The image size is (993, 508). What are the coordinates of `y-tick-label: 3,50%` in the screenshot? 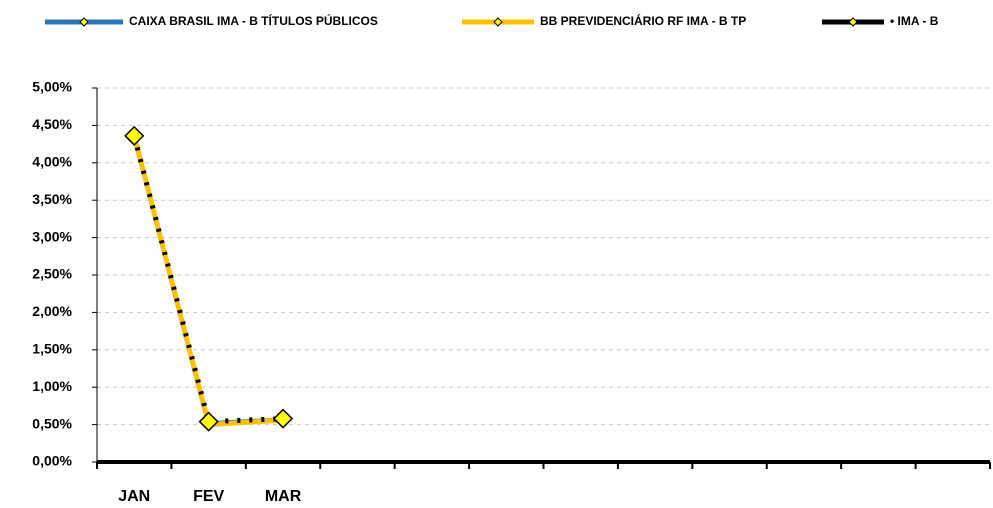 It's located at (52, 199).